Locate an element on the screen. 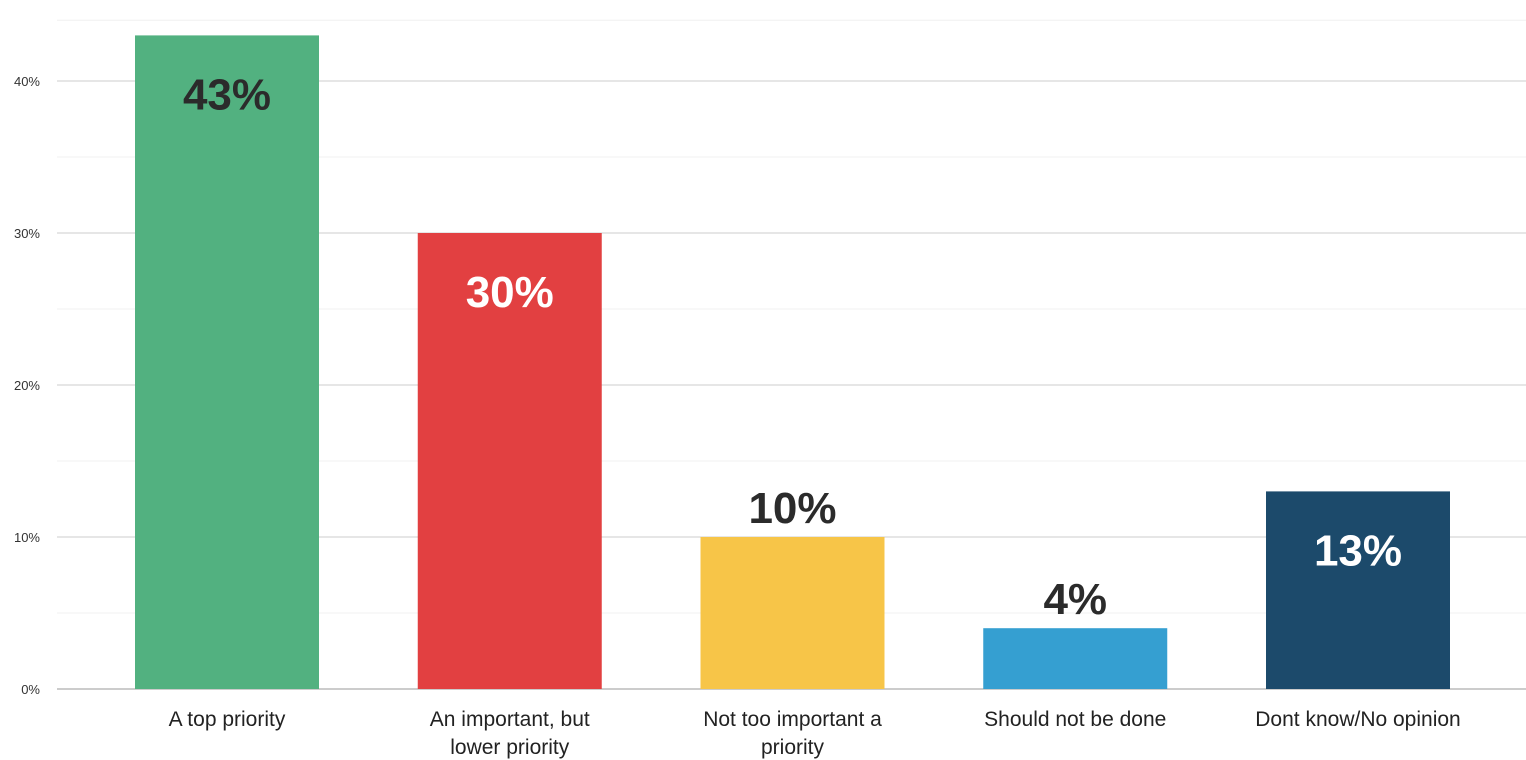 The width and height of the screenshot is (1526, 760). data-label: 13% is located at coordinates (1358, 550).